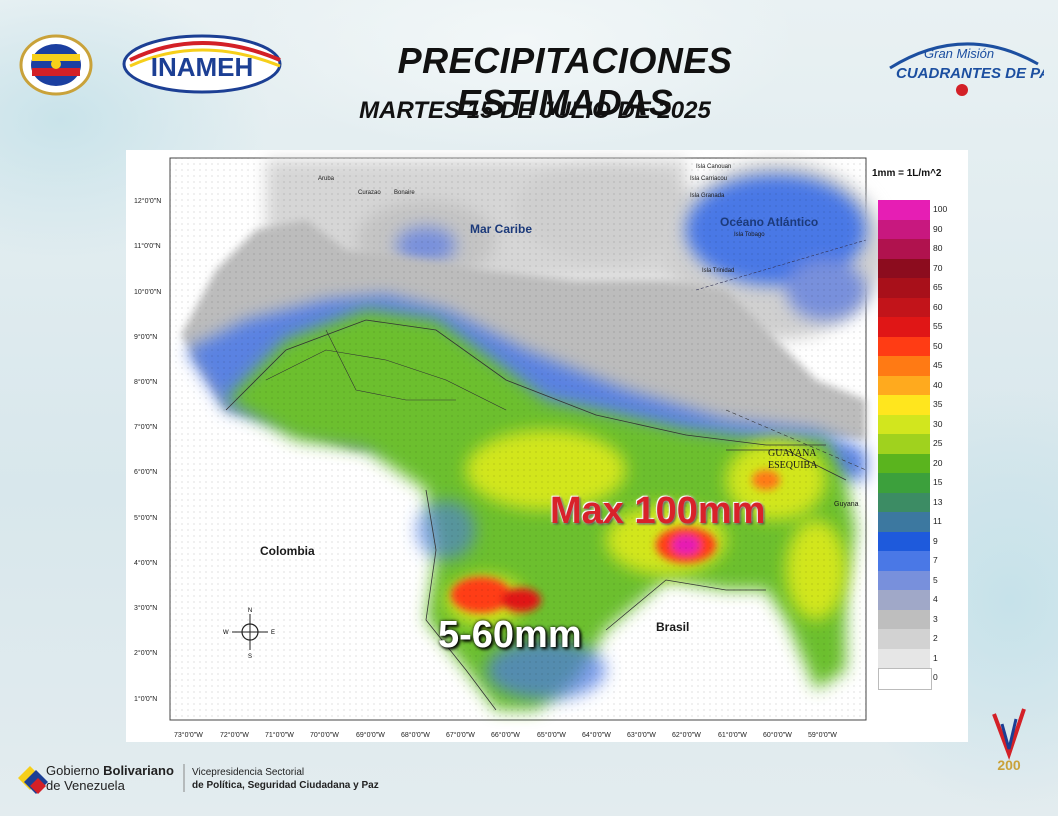  Describe the element at coordinates (935, 638) in the screenshot. I see `legend-label: 2` at that location.